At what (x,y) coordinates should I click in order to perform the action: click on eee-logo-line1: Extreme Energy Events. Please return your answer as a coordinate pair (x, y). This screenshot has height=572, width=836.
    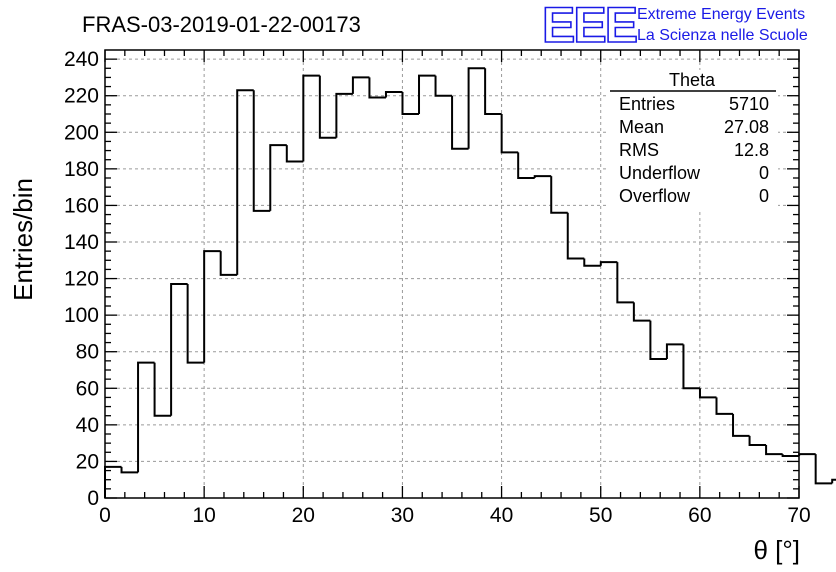
    Looking at the image, I should click on (721, 14).